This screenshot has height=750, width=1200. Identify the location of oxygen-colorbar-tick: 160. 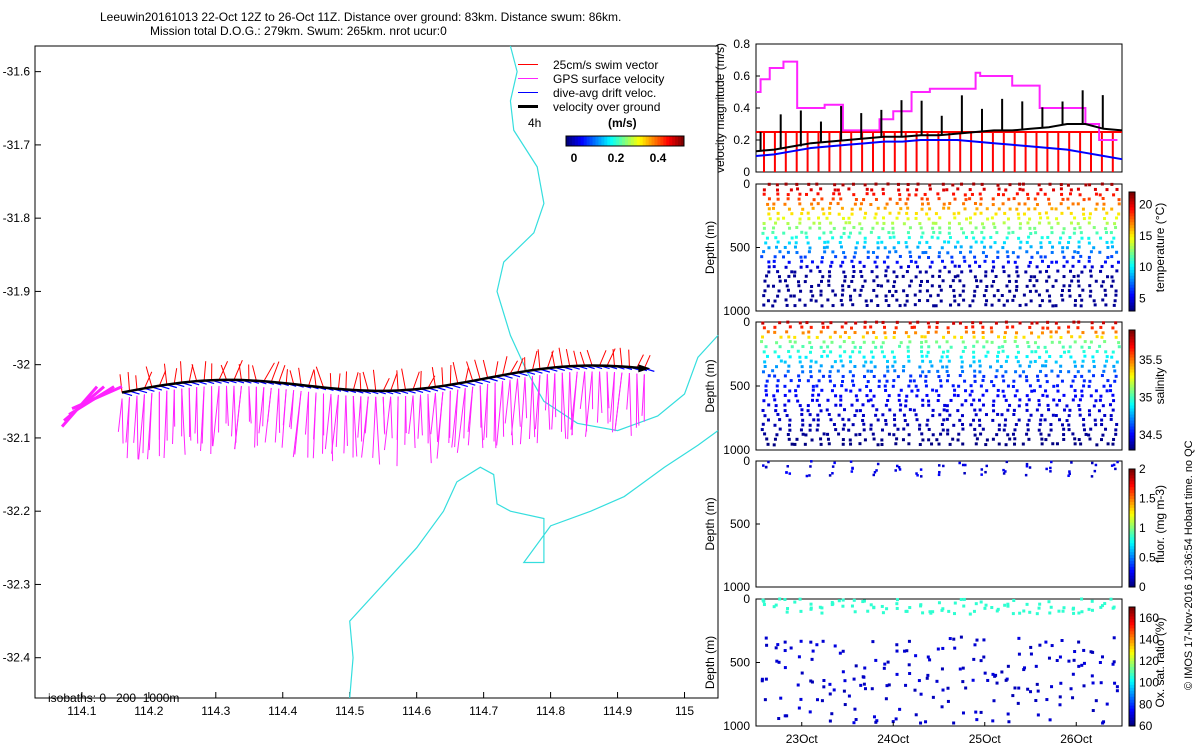
(1149, 618).